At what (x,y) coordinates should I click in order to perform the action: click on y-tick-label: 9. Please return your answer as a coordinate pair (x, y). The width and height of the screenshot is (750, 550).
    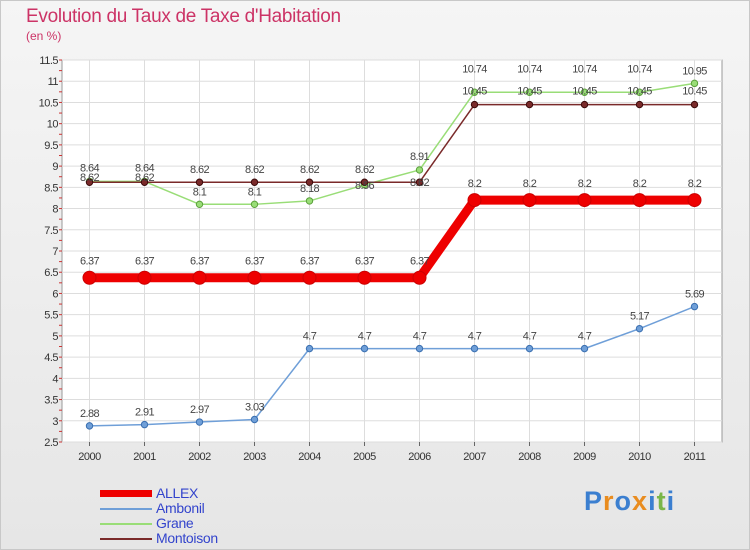
    Looking at the image, I should click on (55, 167).